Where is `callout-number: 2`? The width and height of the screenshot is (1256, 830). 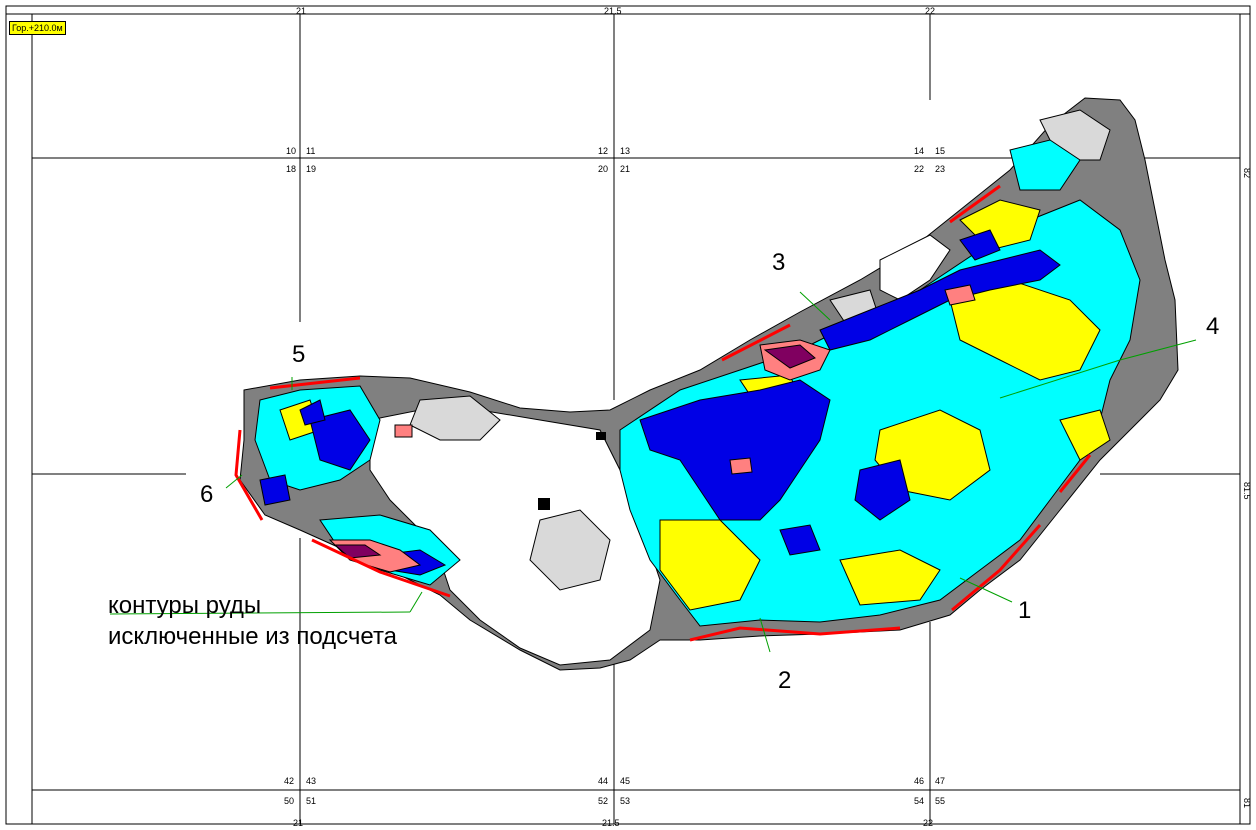
callout-number: 2 is located at coordinates (784, 680).